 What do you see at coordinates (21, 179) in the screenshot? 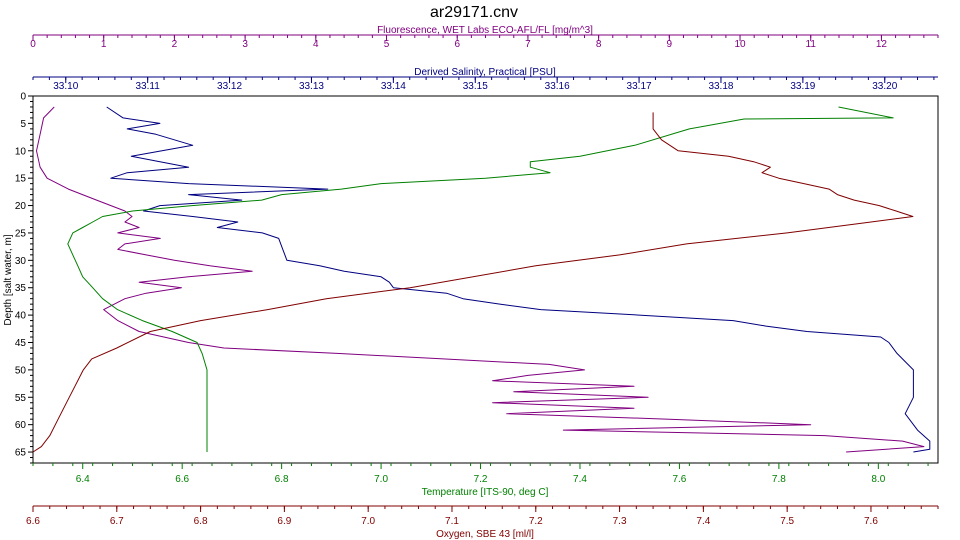
I see `y-tick-label: 15` at bounding box center [21, 179].